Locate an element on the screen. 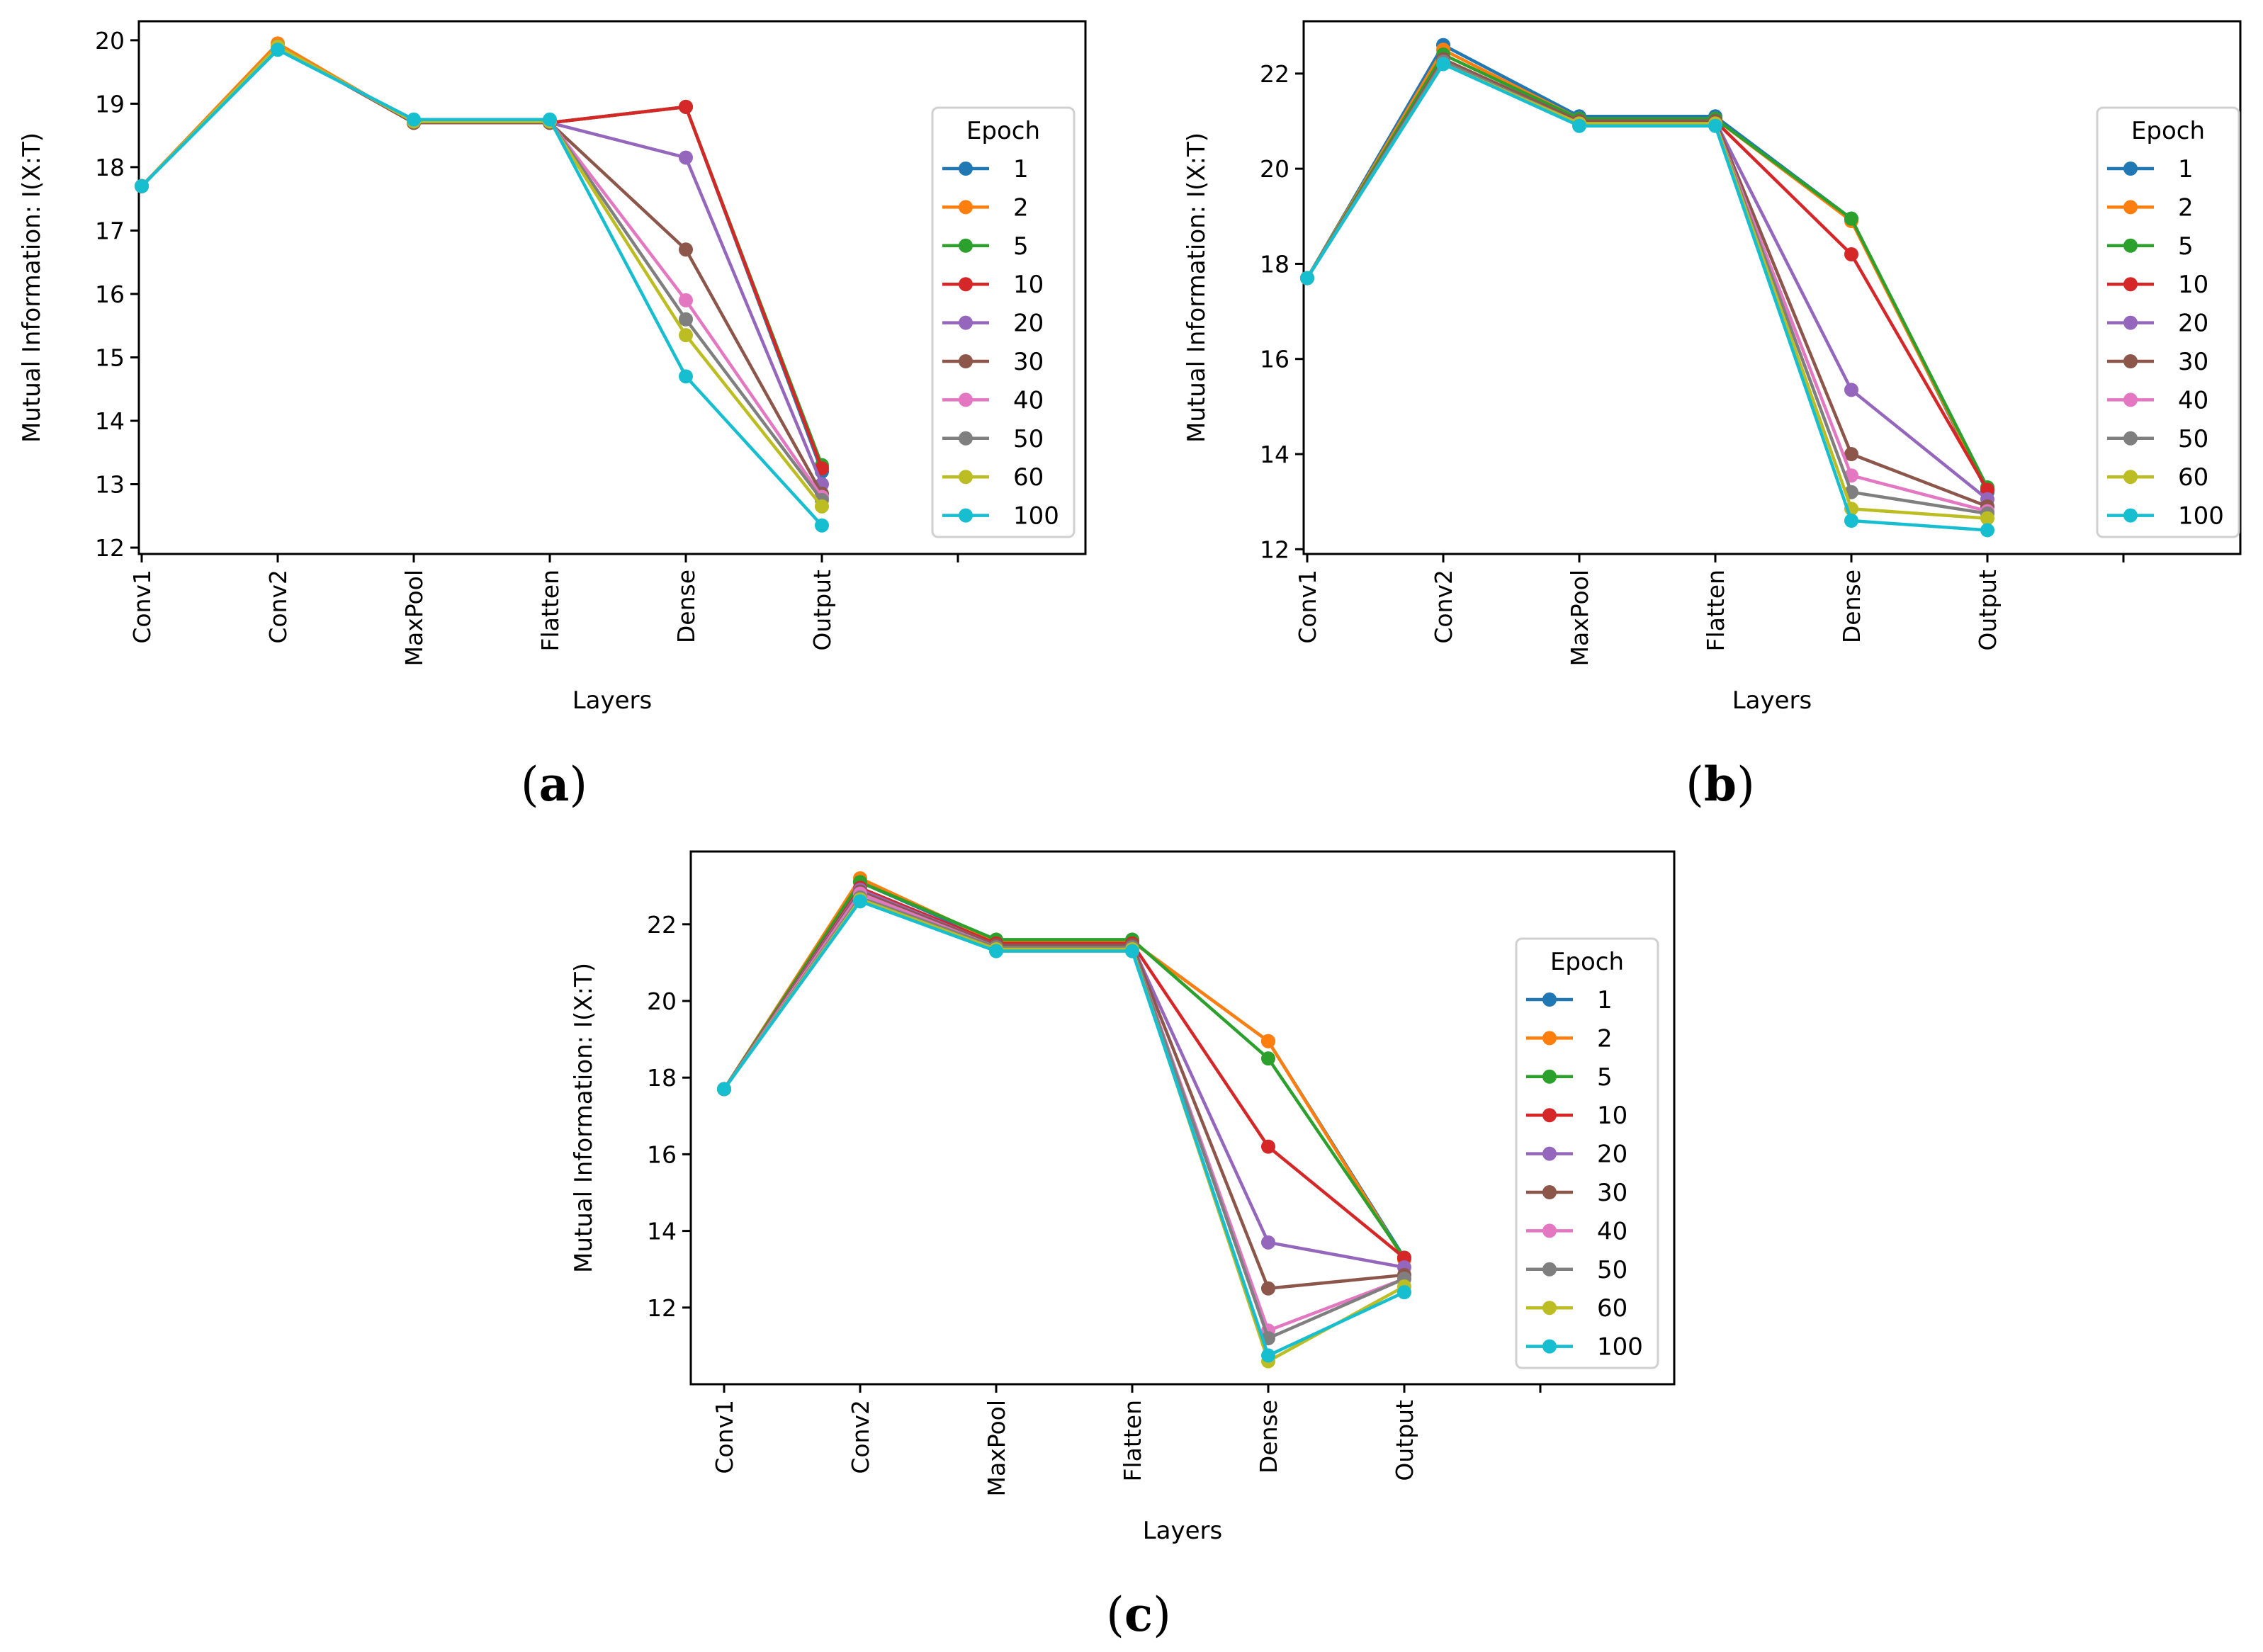 The width and height of the screenshot is (2263, 1652). legend-label-epoch-60: 60 is located at coordinates (1612, 1309).